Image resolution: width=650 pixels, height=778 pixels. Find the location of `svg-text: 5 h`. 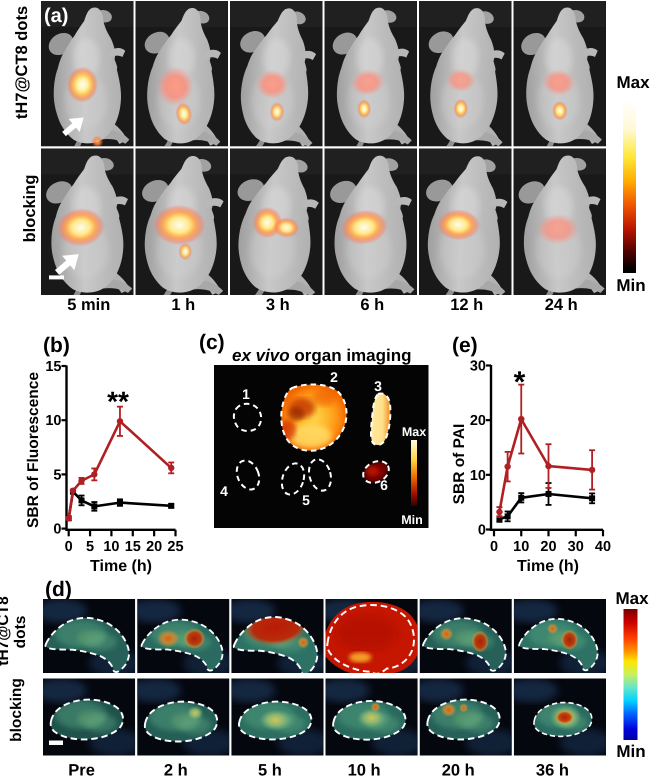

svg-text: 5 h is located at coordinates (270, 770).